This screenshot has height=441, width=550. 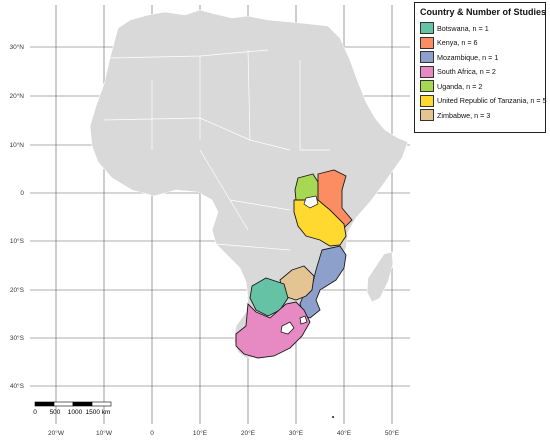 I want to click on legend-item: United Republic of Tanzania, n = 5, so click(x=483, y=101).